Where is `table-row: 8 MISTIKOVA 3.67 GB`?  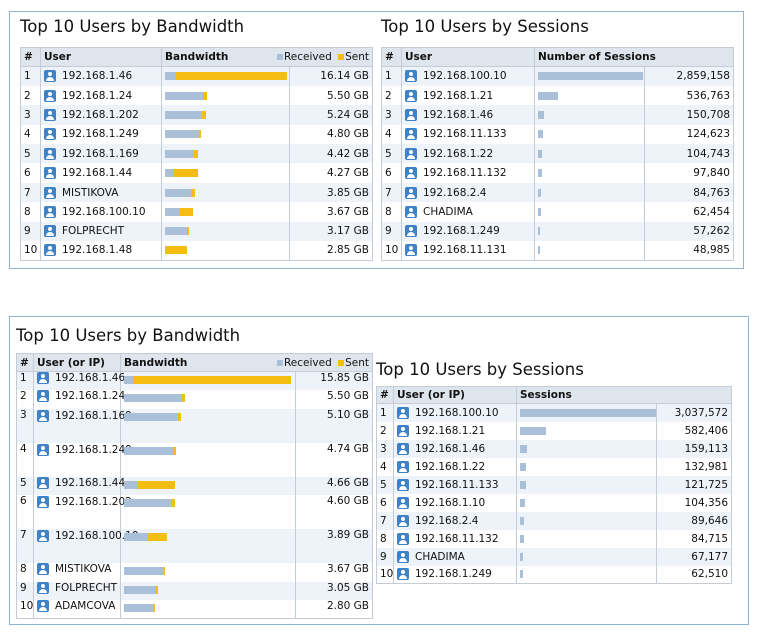
table-row: 8 MISTIKOVA 3.67 GB is located at coordinates (195, 572).